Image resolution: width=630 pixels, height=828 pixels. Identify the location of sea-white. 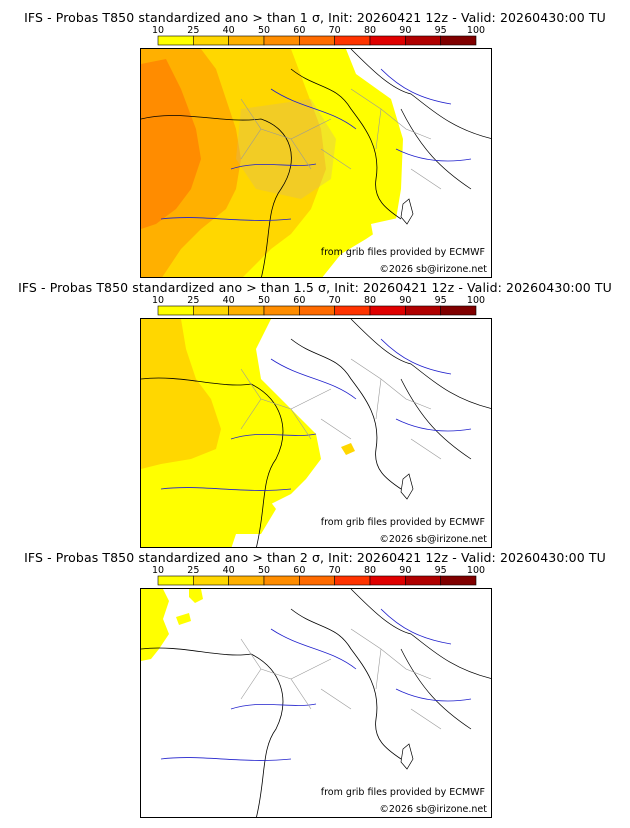
(416, 245).